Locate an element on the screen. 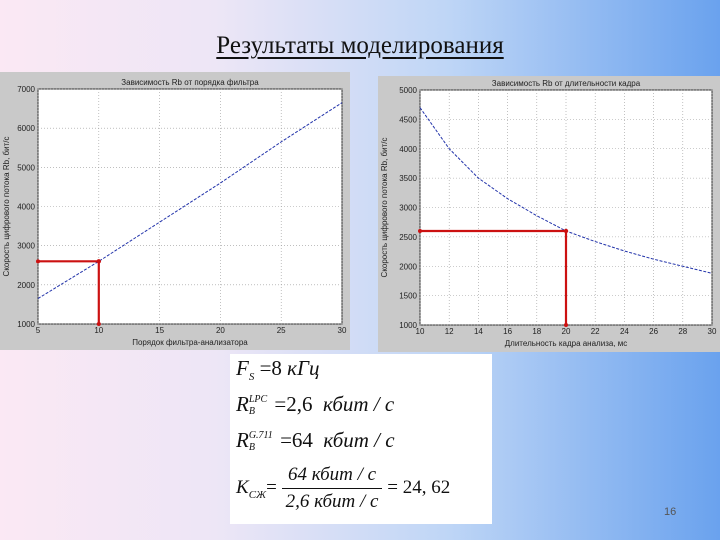  y-tick-label: 6000 is located at coordinates (26, 128).